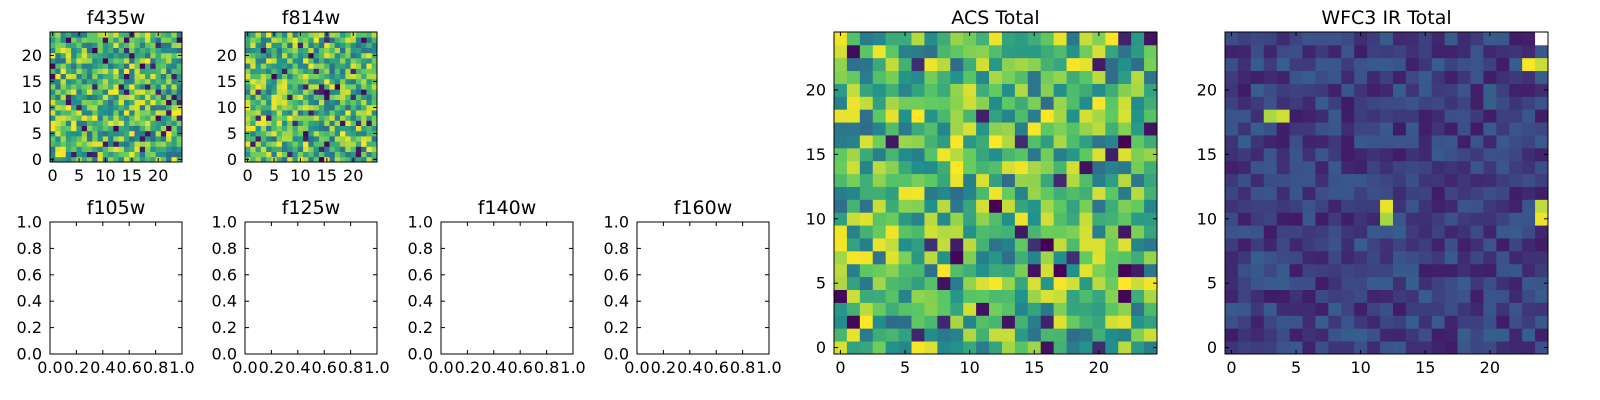  Describe the element at coordinates (420, 248) in the screenshot. I see `y-tick-label: 0.8` at that location.